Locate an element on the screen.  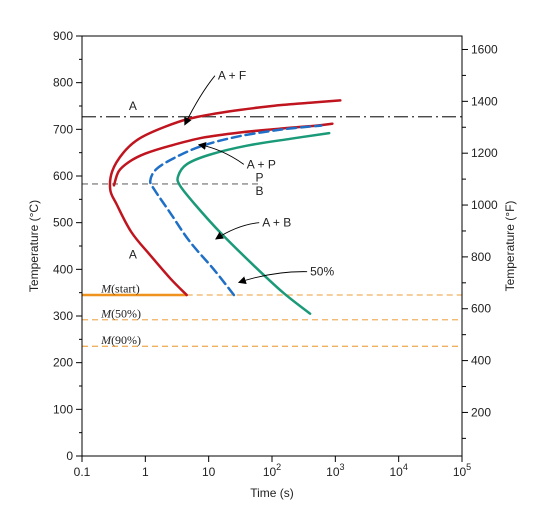
x-tick-label: 1 is located at coordinates (145, 472).